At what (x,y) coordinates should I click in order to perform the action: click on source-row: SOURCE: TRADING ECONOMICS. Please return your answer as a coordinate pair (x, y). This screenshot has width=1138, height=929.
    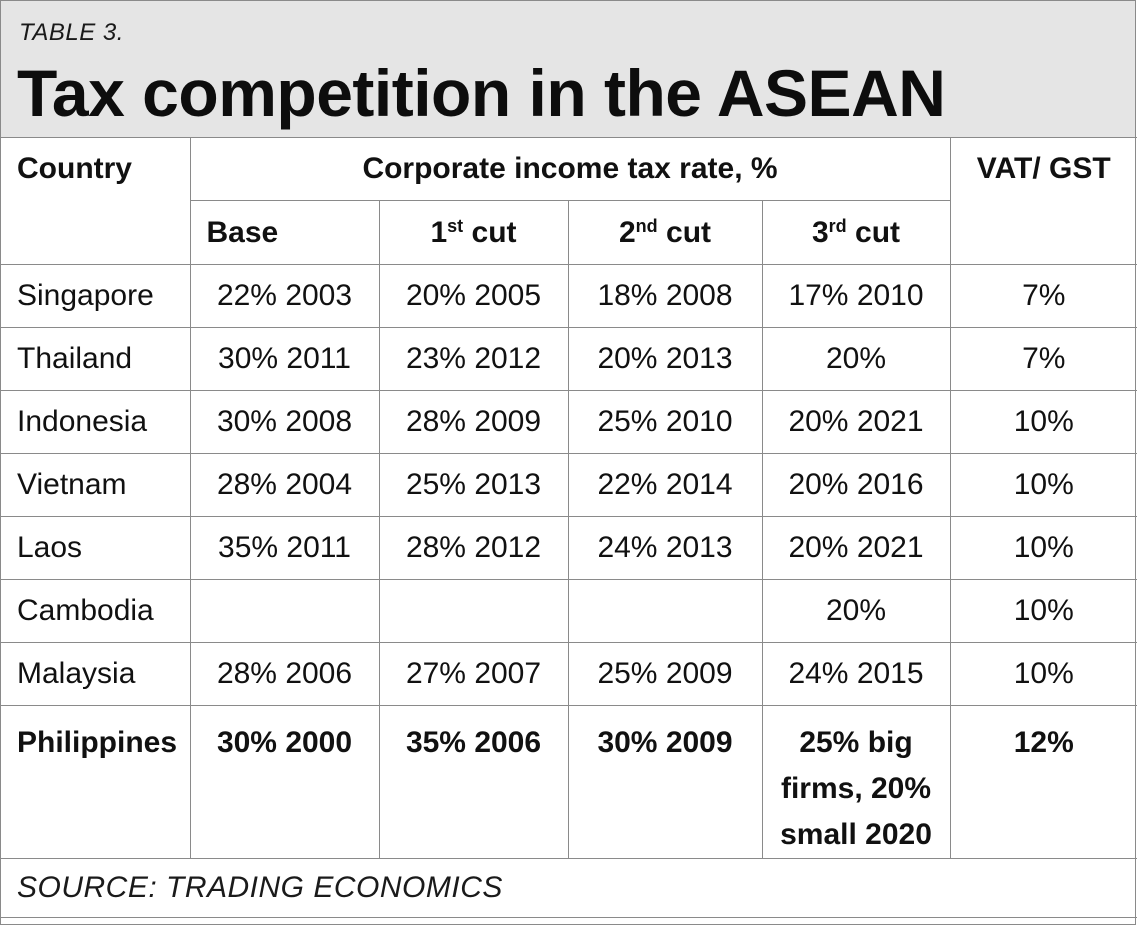
    Looking at the image, I should click on (569, 888).